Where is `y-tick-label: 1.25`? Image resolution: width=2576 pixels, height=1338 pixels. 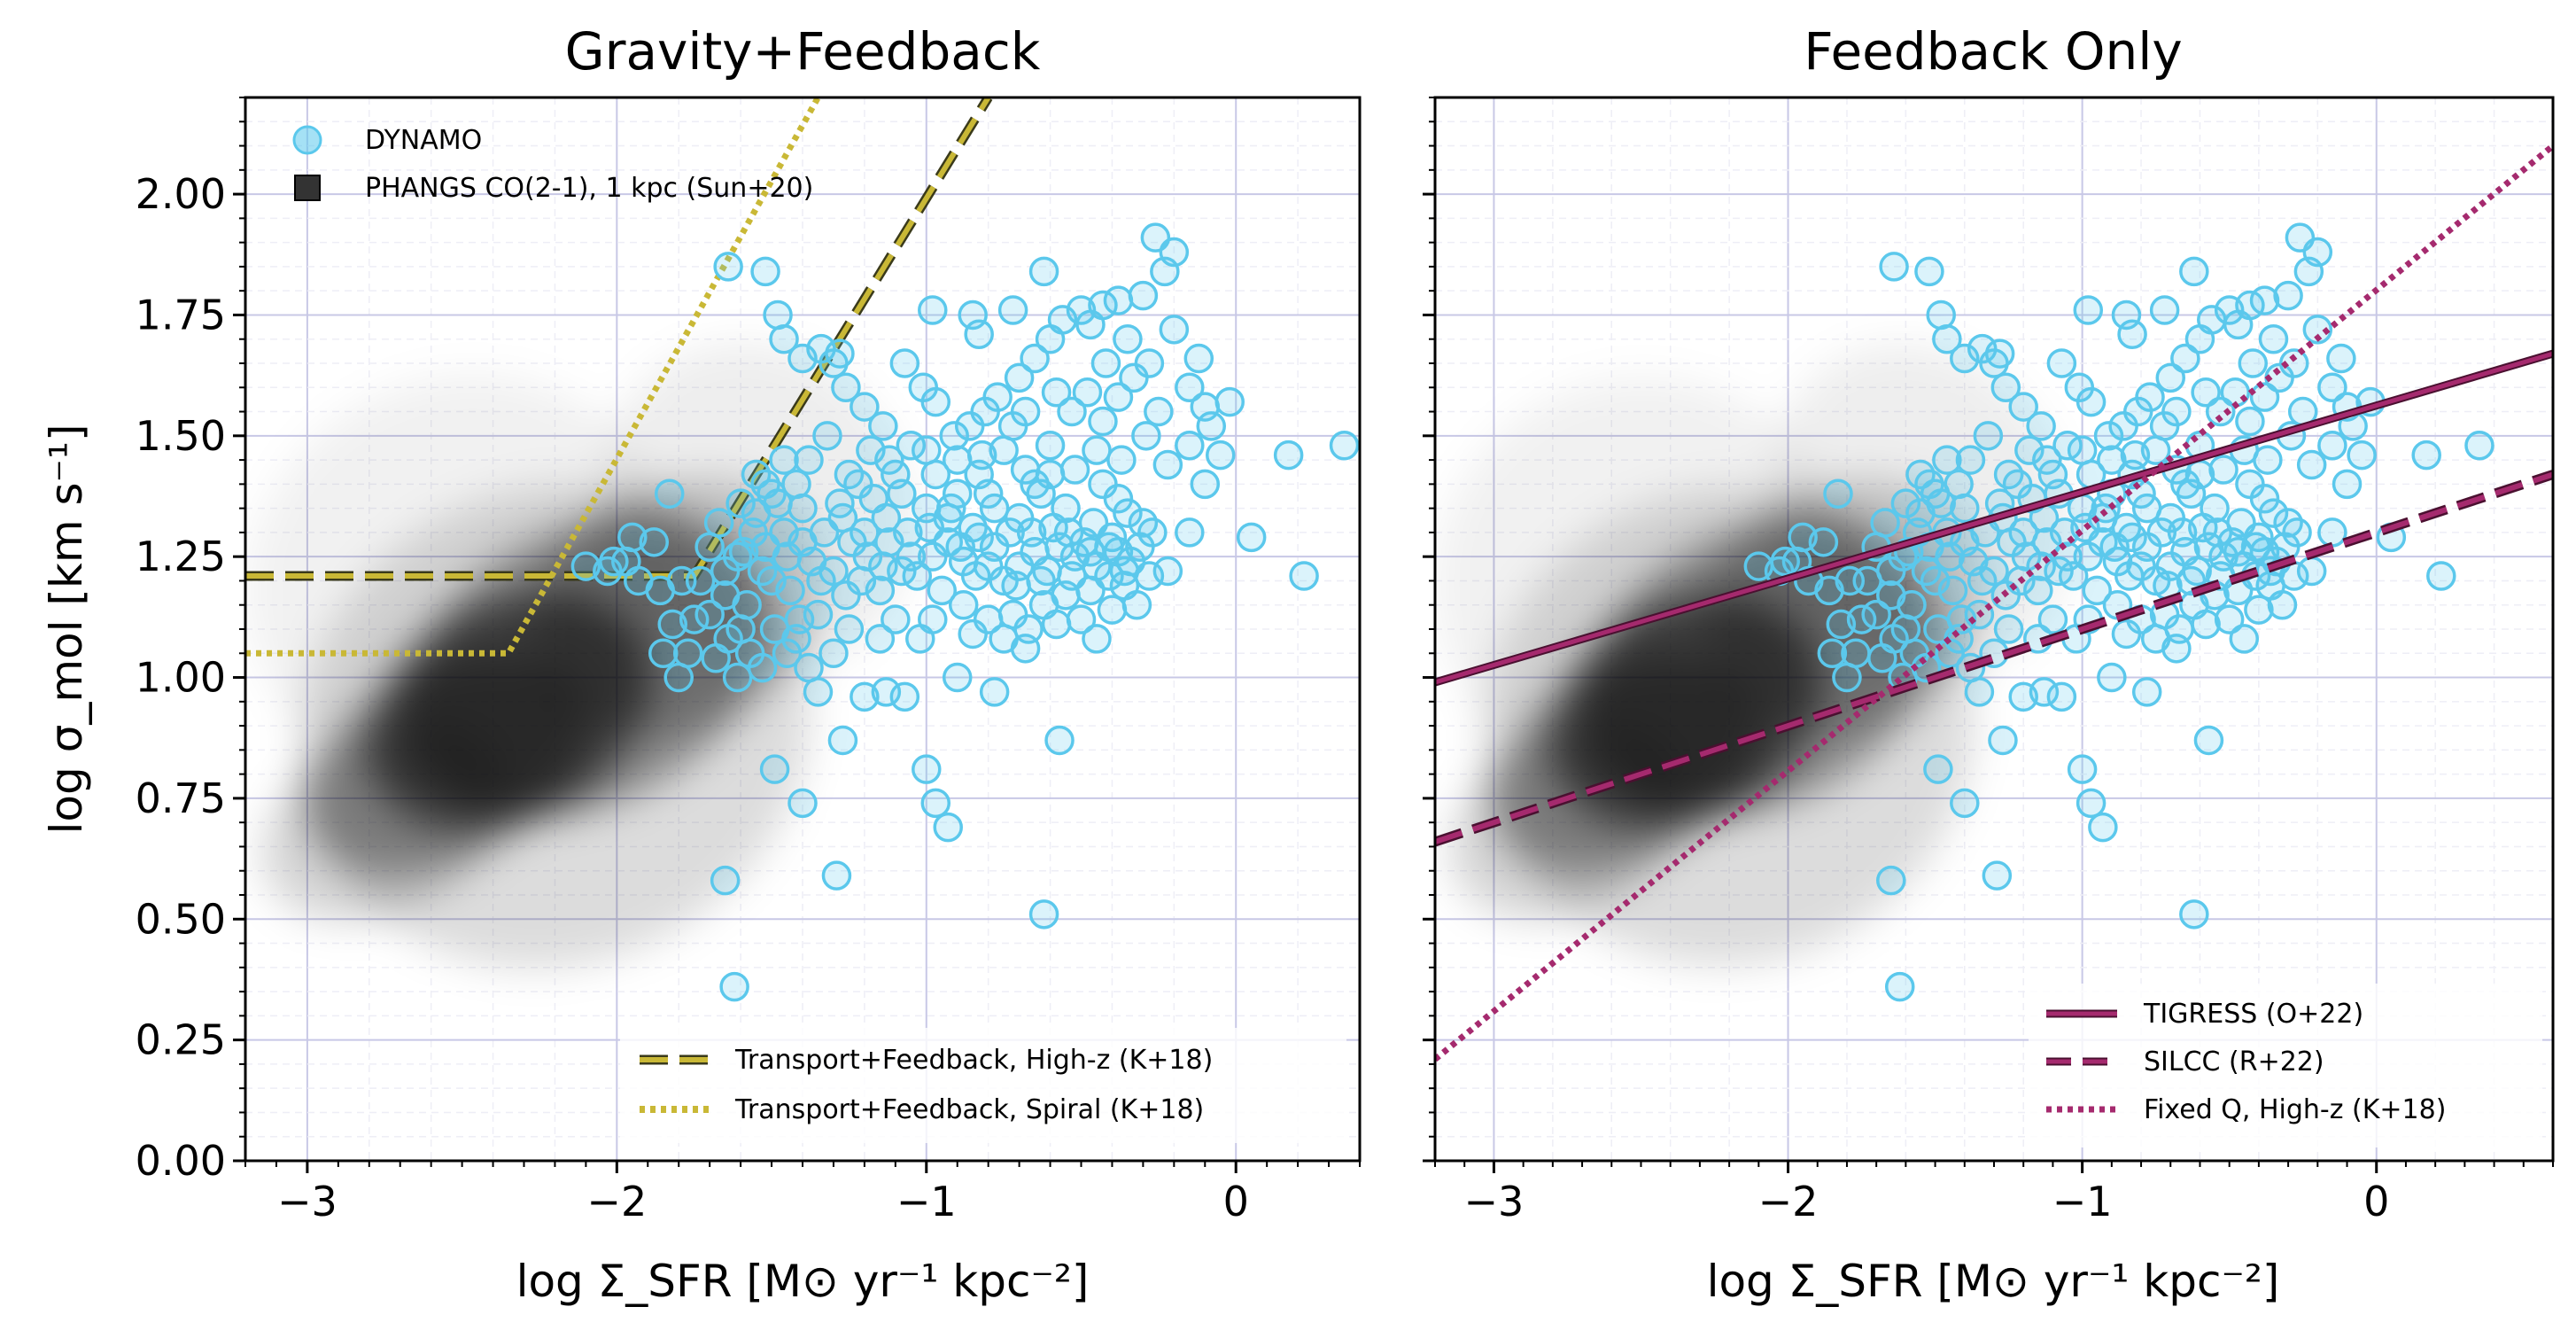
y-tick-label: 1.25 is located at coordinates (181, 557).